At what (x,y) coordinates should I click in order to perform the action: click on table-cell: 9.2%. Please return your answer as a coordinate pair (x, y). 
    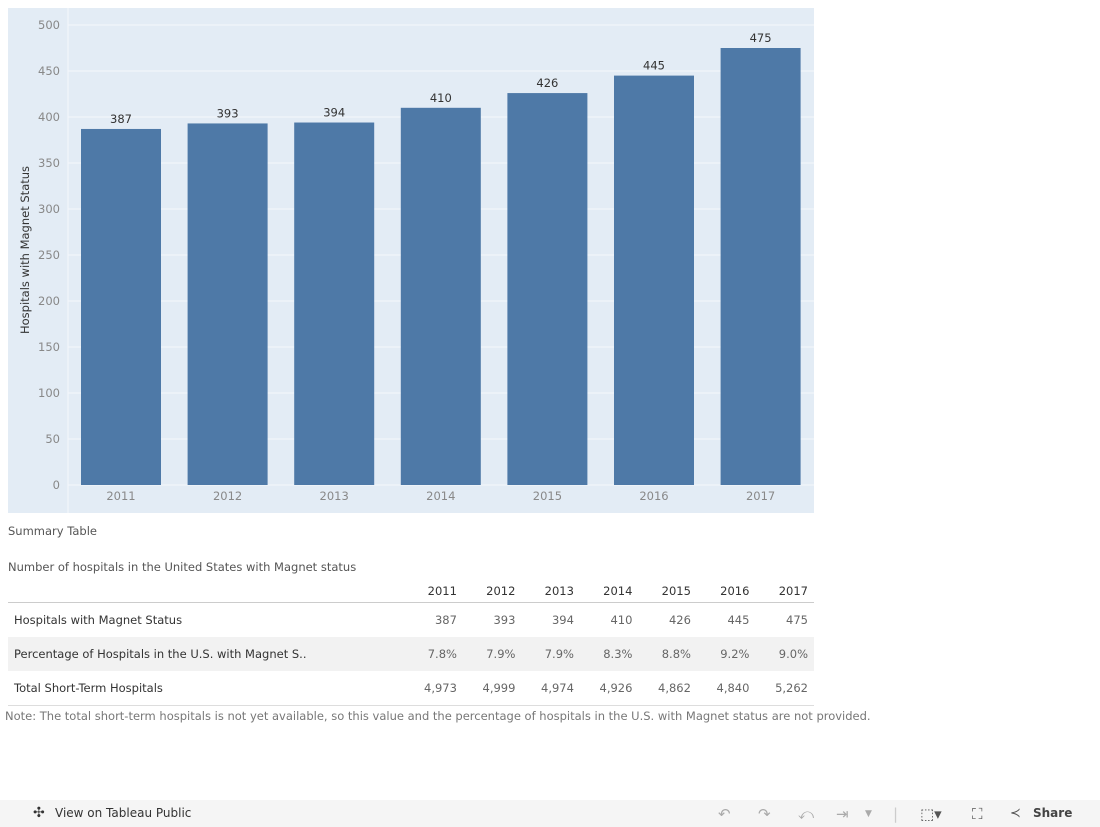
    Looking at the image, I should click on (726, 654).